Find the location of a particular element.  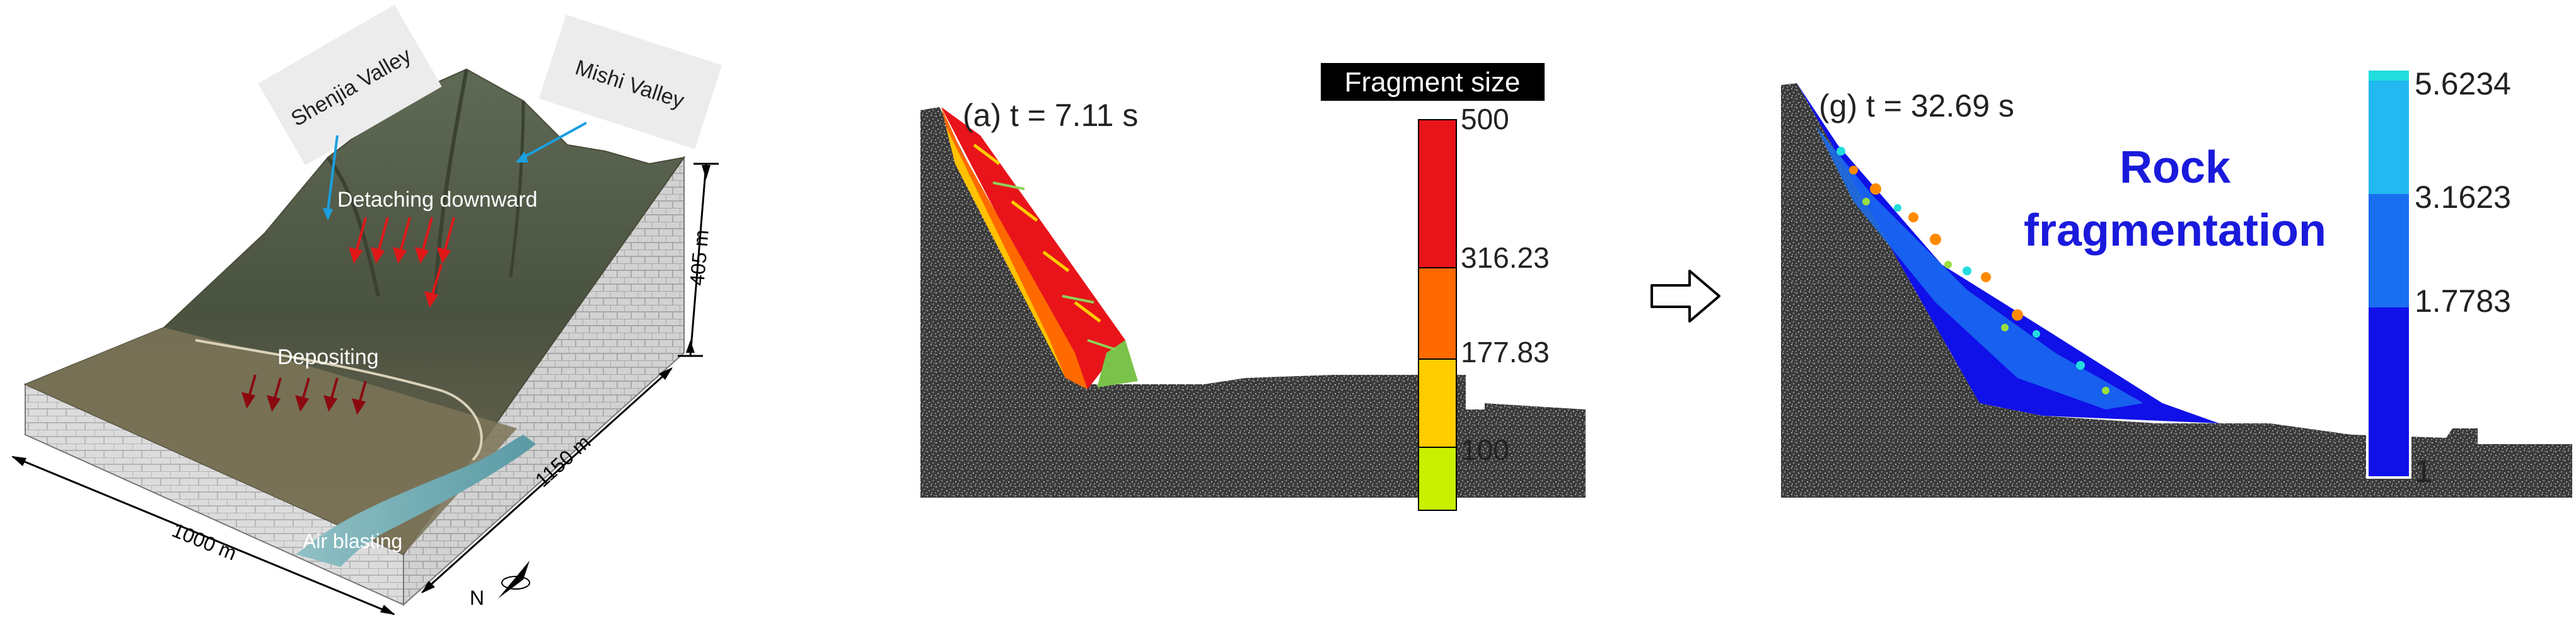

panel-g-caption: (g) t = 32.69 s is located at coordinates (1917, 105).